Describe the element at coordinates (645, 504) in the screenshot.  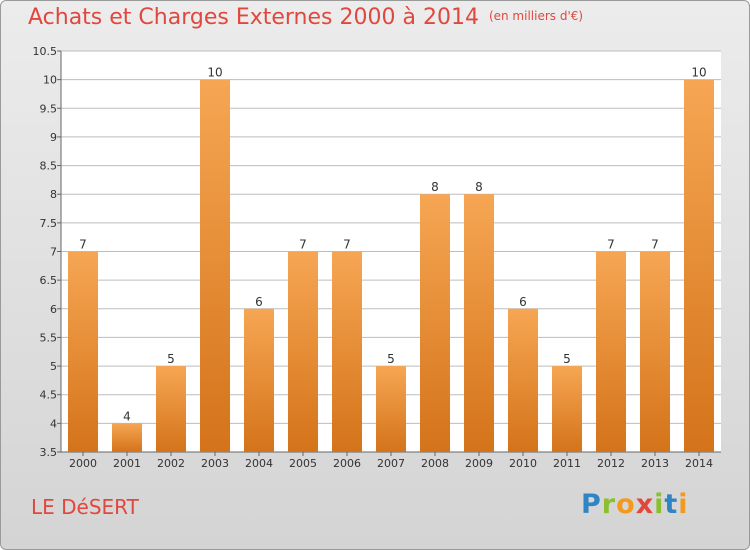
I see `logo-letter: x` at that location.